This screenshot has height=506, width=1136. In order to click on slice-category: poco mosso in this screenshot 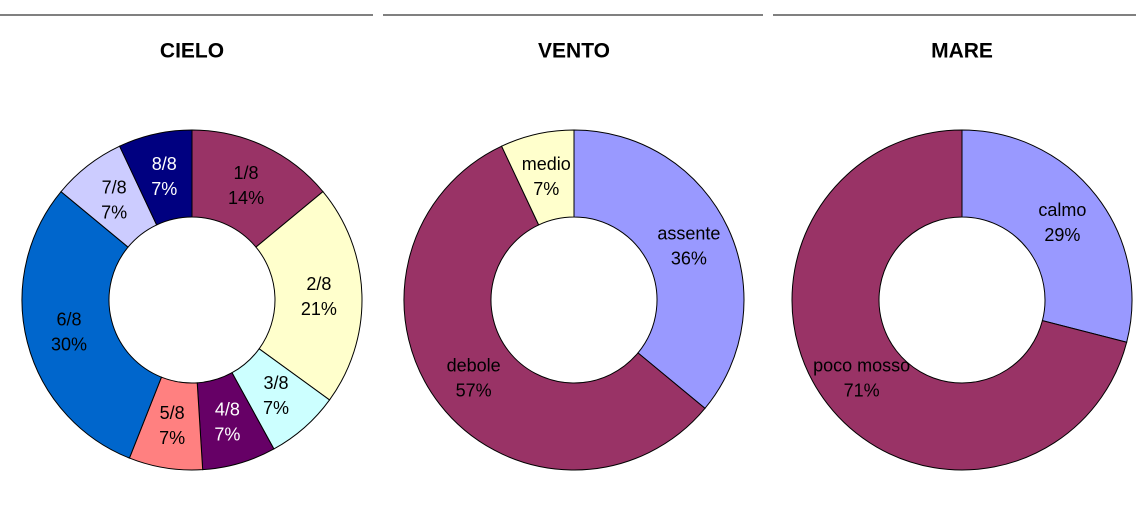, I will do `click(861, 366)`.